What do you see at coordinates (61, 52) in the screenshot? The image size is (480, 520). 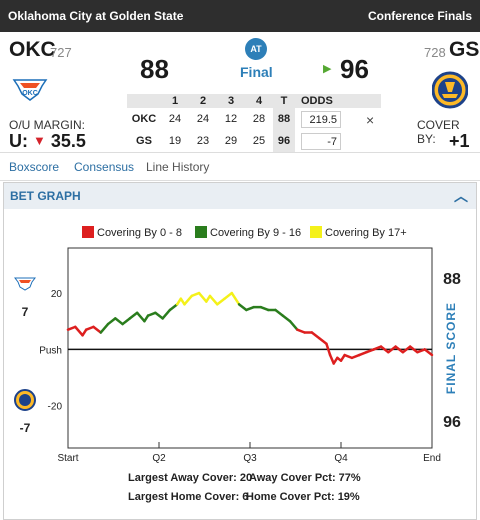 I see `away-rotation-number: 727` at bounding box center [61, 52].